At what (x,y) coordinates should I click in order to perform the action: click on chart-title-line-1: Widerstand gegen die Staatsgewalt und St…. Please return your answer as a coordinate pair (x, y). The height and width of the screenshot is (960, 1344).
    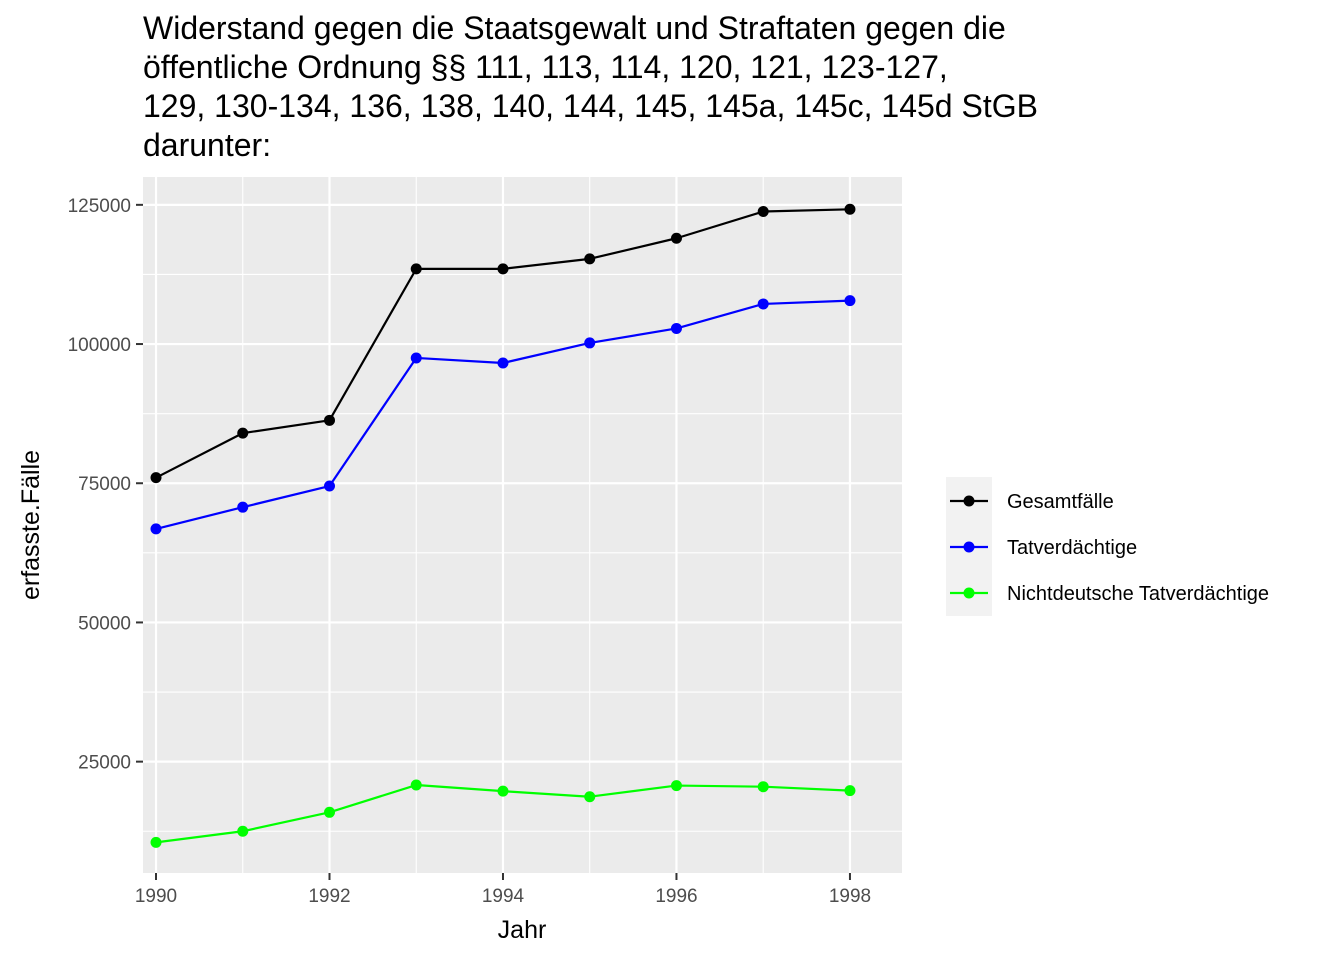
    Looking at the image, I should click on (574, 28).